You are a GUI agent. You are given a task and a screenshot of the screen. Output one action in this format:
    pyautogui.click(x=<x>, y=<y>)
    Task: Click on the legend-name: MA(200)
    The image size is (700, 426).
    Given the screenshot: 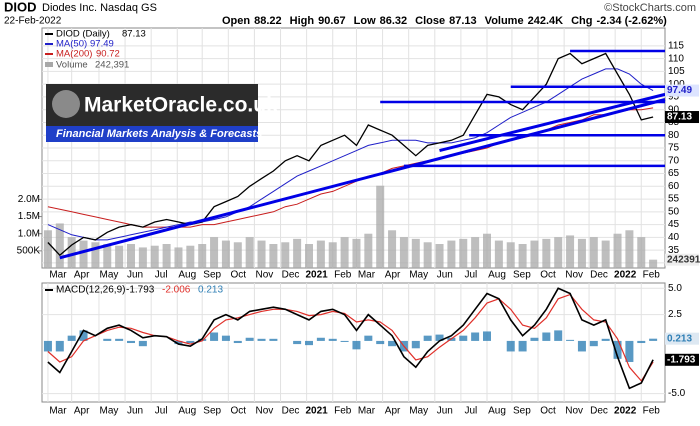 What is the action you would take?
    pyautogui.click(x=74, y=54)
    